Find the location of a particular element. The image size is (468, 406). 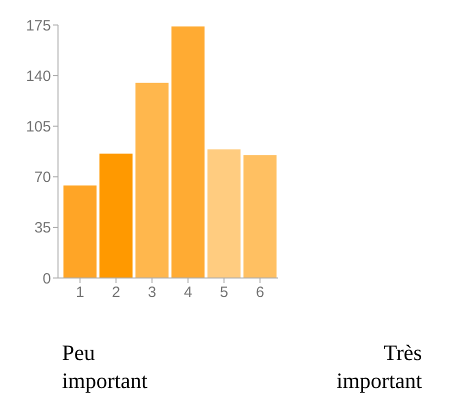

x-tick-label: 5 is located at coordinates (224, 292).